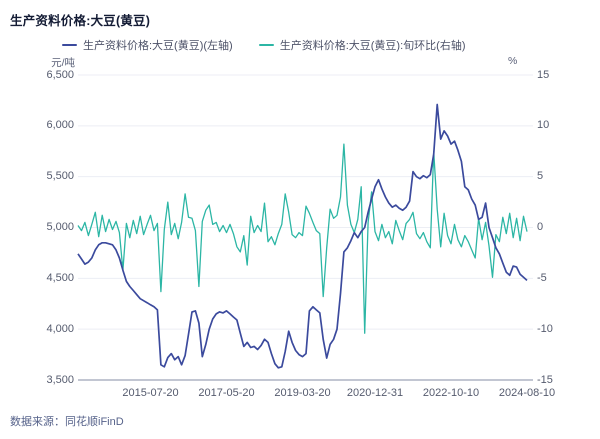 Image resolution: width=600 pixels, height=439 pixels. Describe the element at coordinates (540, 176) in the screenshot. I see `right-axis-tick: 5` at that location.